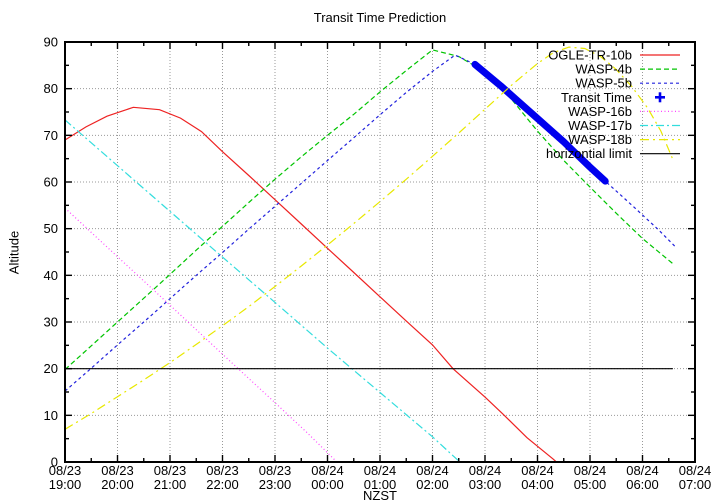 The height and width of the screenshot is (504, 720). Describe the element at coordinates (327, 484) in the screenshot. I see `x-tick-label-time: 00:00` at that location.